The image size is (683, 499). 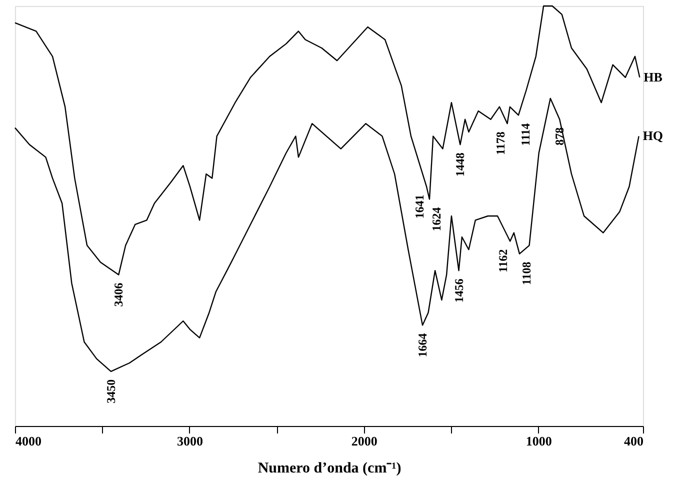 I want to click on annotation: 1641, so click(x=419, y=206).